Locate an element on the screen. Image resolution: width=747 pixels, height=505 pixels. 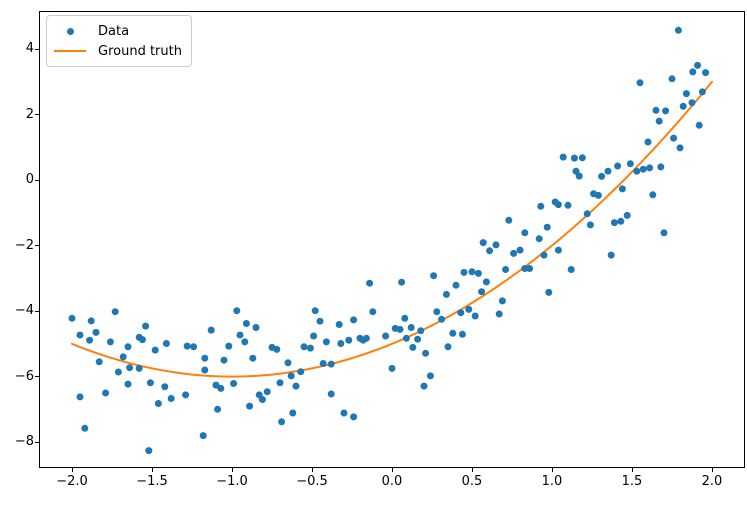
y-tick-label: 0 is located at coordinates (29, 180).